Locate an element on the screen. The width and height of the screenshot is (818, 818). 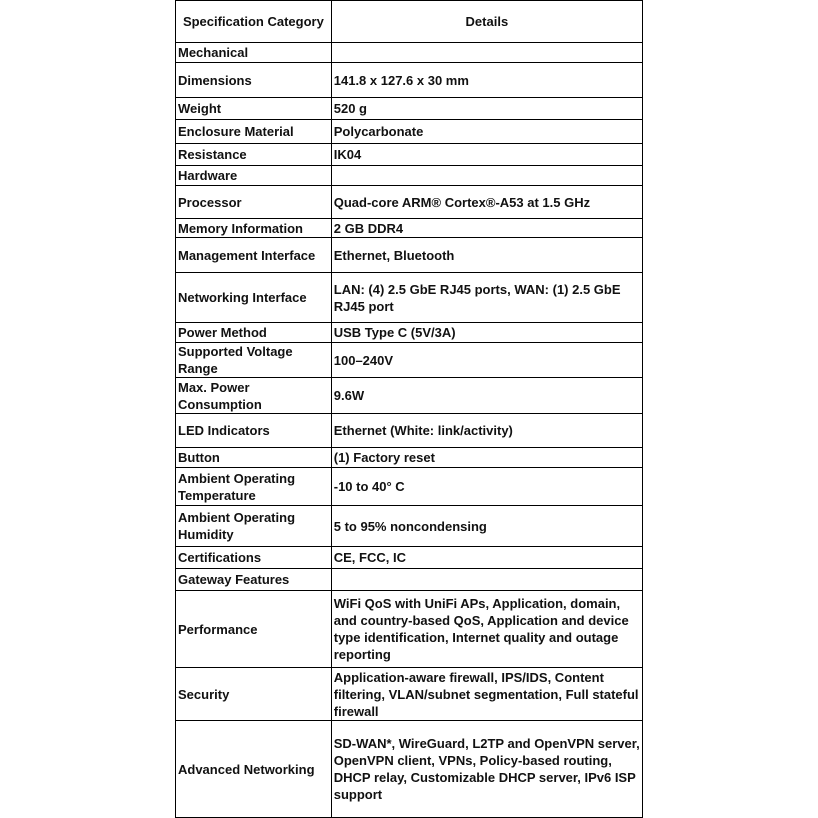
cell-category: Advanced Networking is located at coordinates (253, 769).